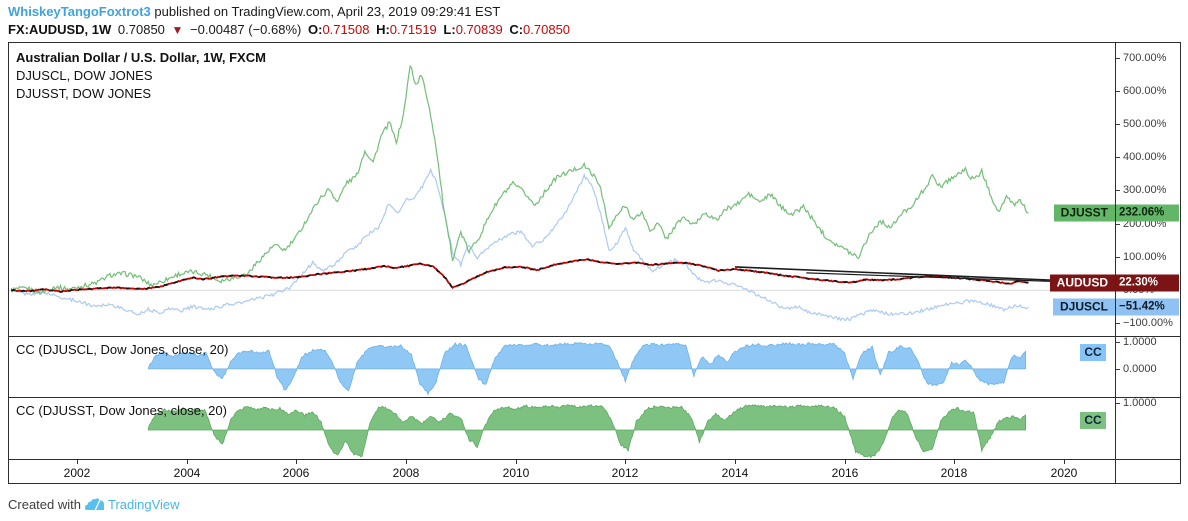  I want to click on username-link: WhiskeyTangoFoxtrot3, so click(79, 11).